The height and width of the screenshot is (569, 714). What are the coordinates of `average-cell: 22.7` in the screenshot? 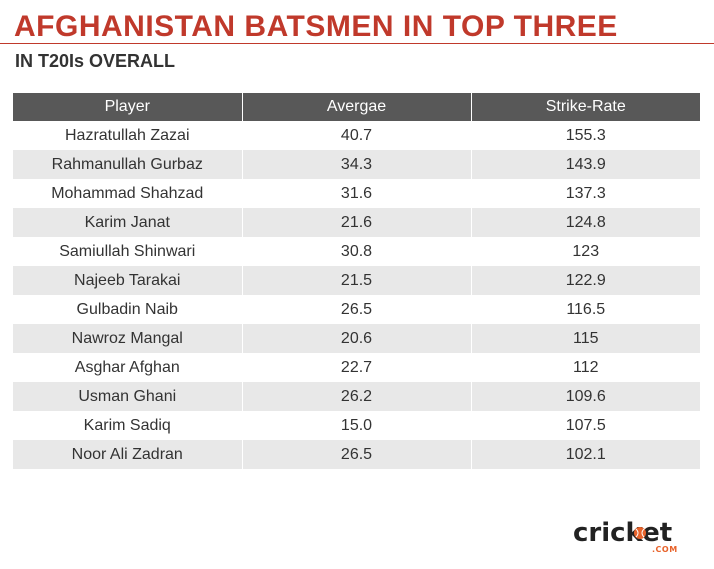 It's located at (357, 367).